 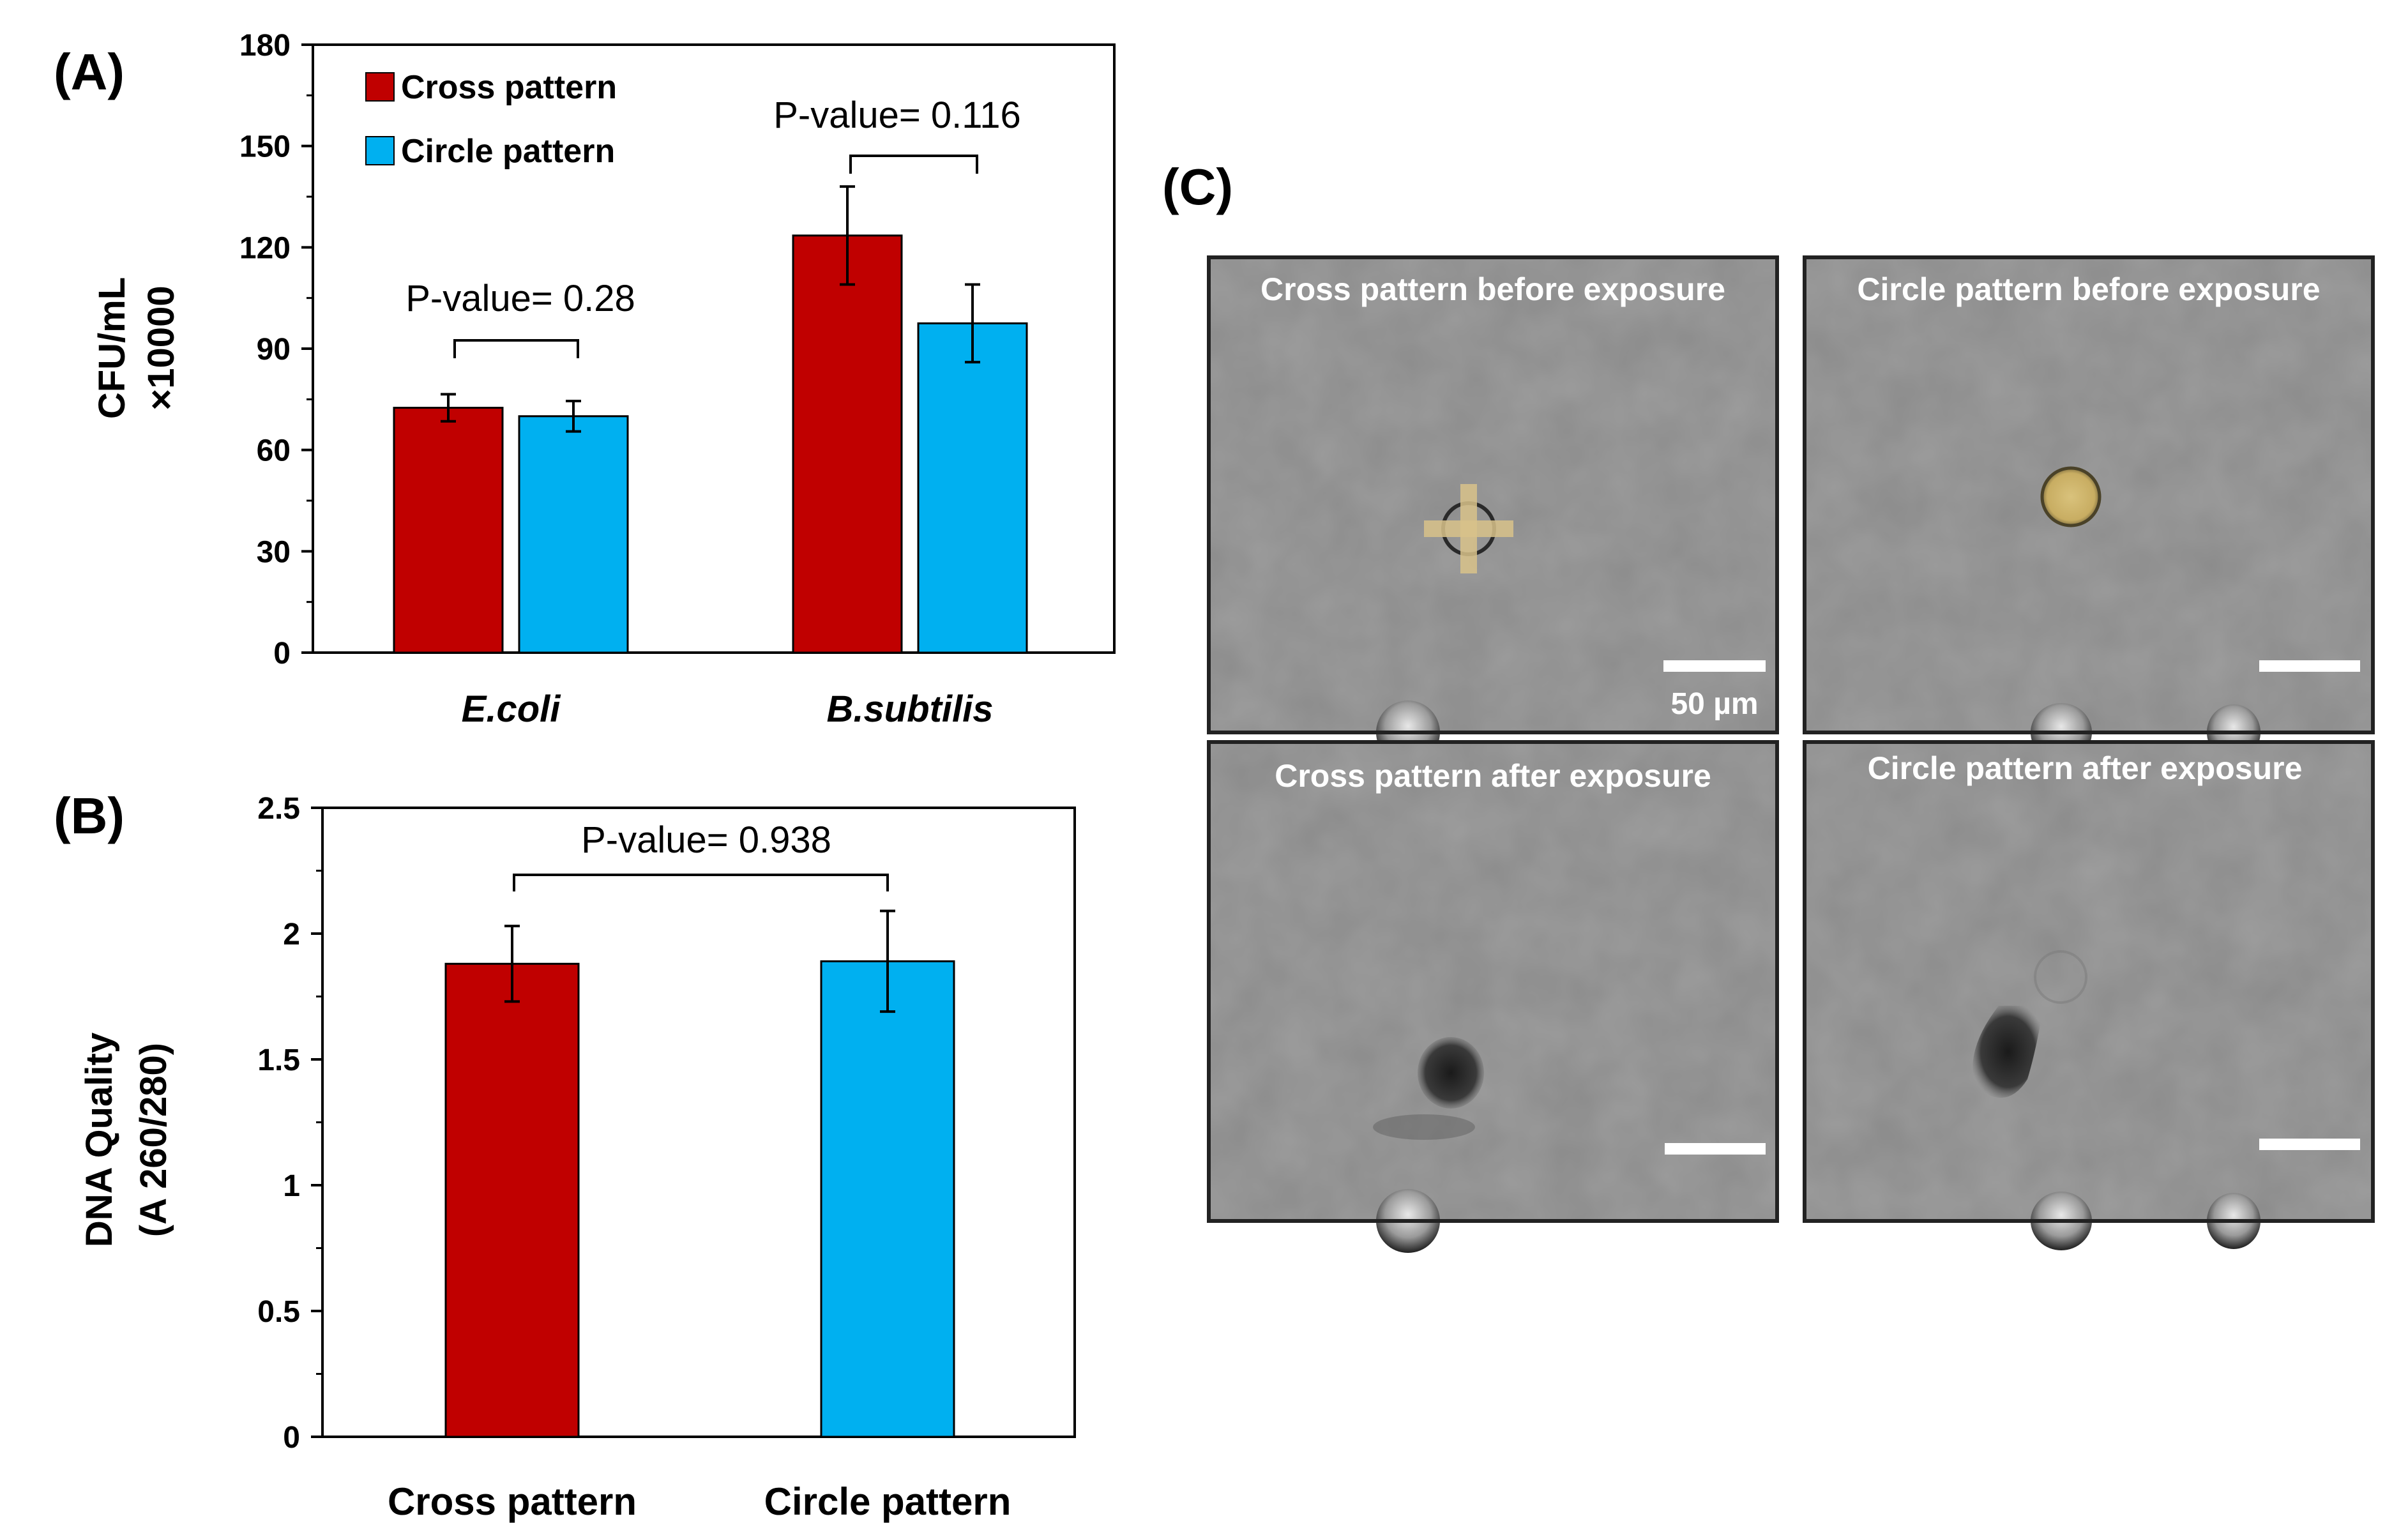 What do you see at coordinates (278, 1060) in the screenshot?
I see `y-tick-label: 1.5` at bounding box center [278, 1060].